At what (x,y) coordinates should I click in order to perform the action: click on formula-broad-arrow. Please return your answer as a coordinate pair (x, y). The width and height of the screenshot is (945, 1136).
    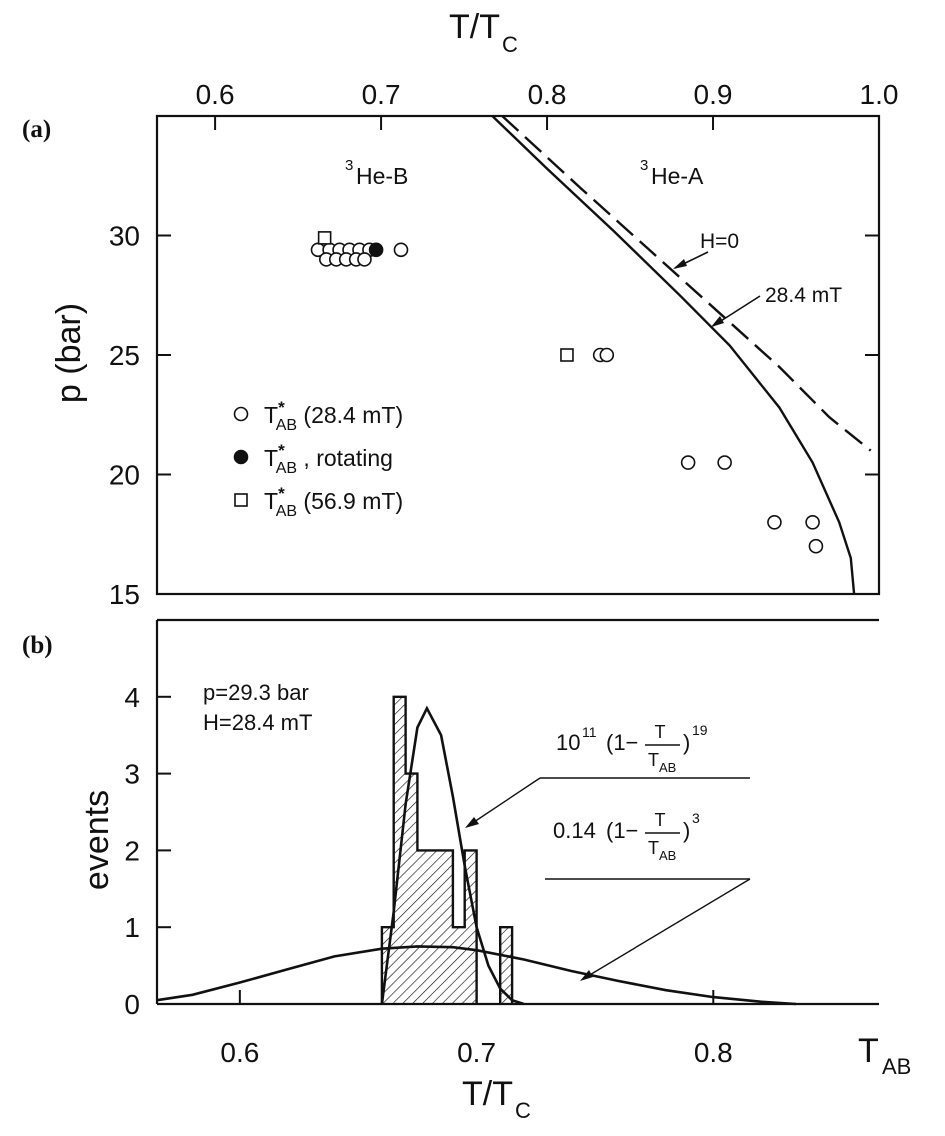
    Looking at the image, I should click on (666, 929).